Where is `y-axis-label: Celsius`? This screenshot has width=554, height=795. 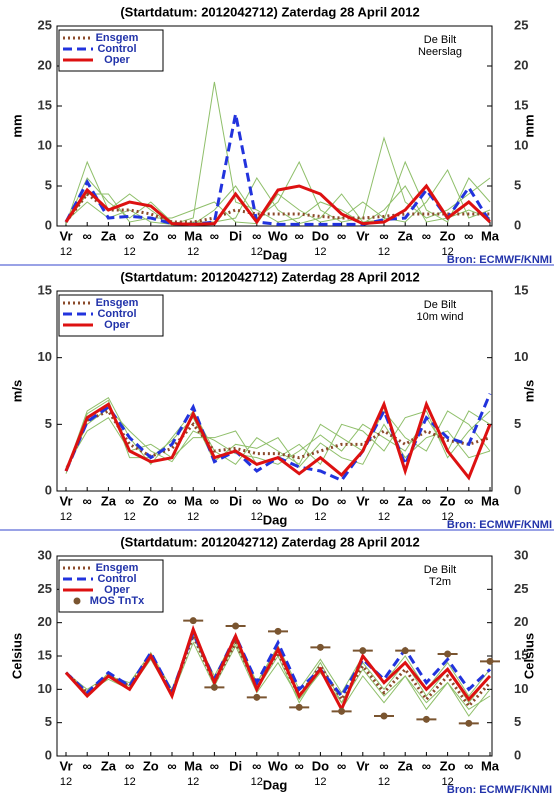 y-axis-label: Celsius is located at coordinates (16, 656).